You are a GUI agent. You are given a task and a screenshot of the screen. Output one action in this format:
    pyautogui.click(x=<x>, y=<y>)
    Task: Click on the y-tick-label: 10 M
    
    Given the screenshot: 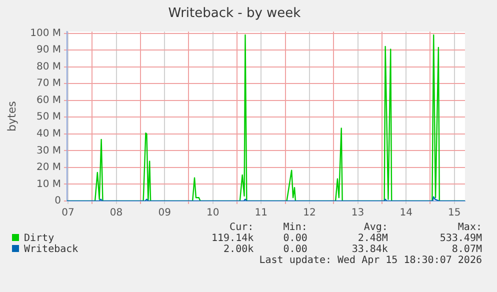 What is the action you would take?
    pyautogui.click(x=48, y=184)
    